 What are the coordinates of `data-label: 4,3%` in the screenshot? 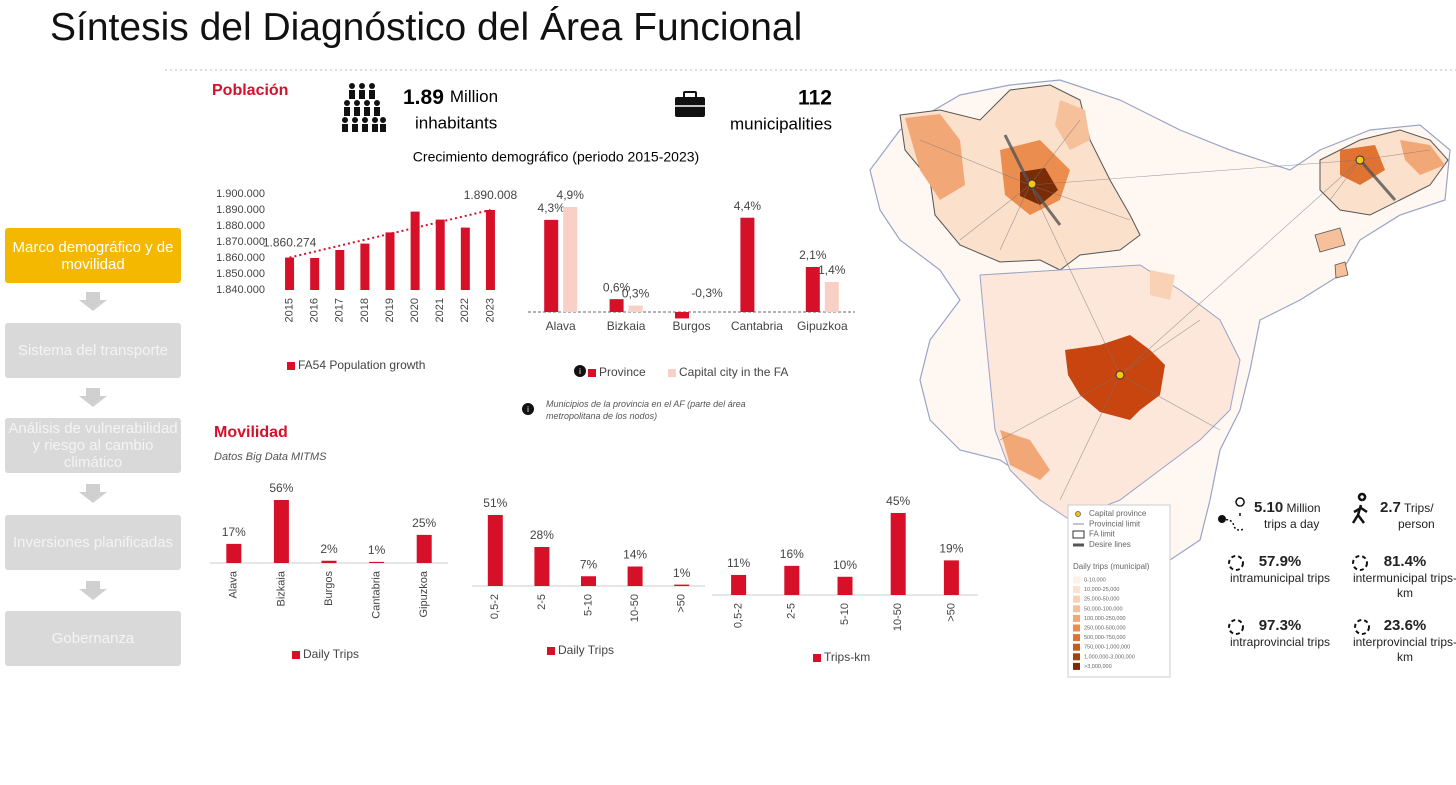 It's located at (552, 208).